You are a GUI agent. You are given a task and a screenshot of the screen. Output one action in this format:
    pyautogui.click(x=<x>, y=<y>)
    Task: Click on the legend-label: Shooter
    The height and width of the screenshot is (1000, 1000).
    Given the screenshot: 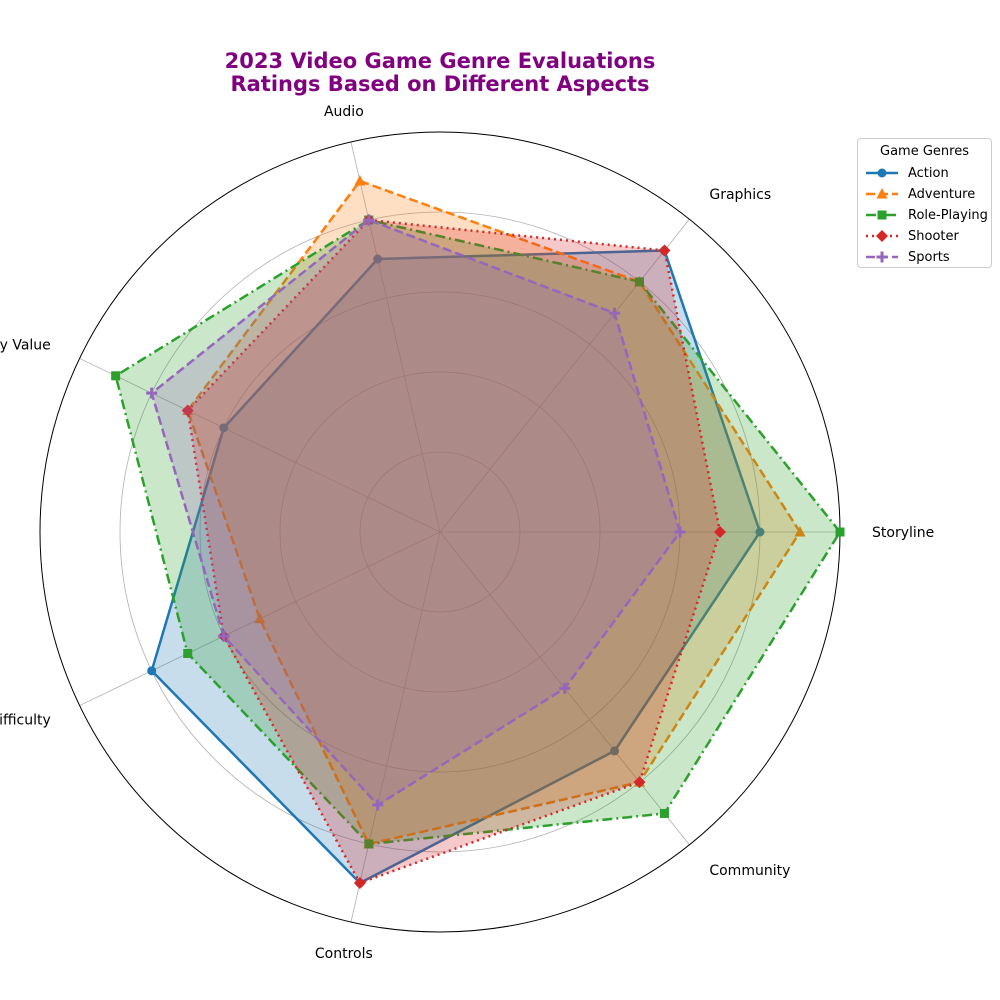 What is the action you would take?
    pyautogui.click(x=933, y=236)
    